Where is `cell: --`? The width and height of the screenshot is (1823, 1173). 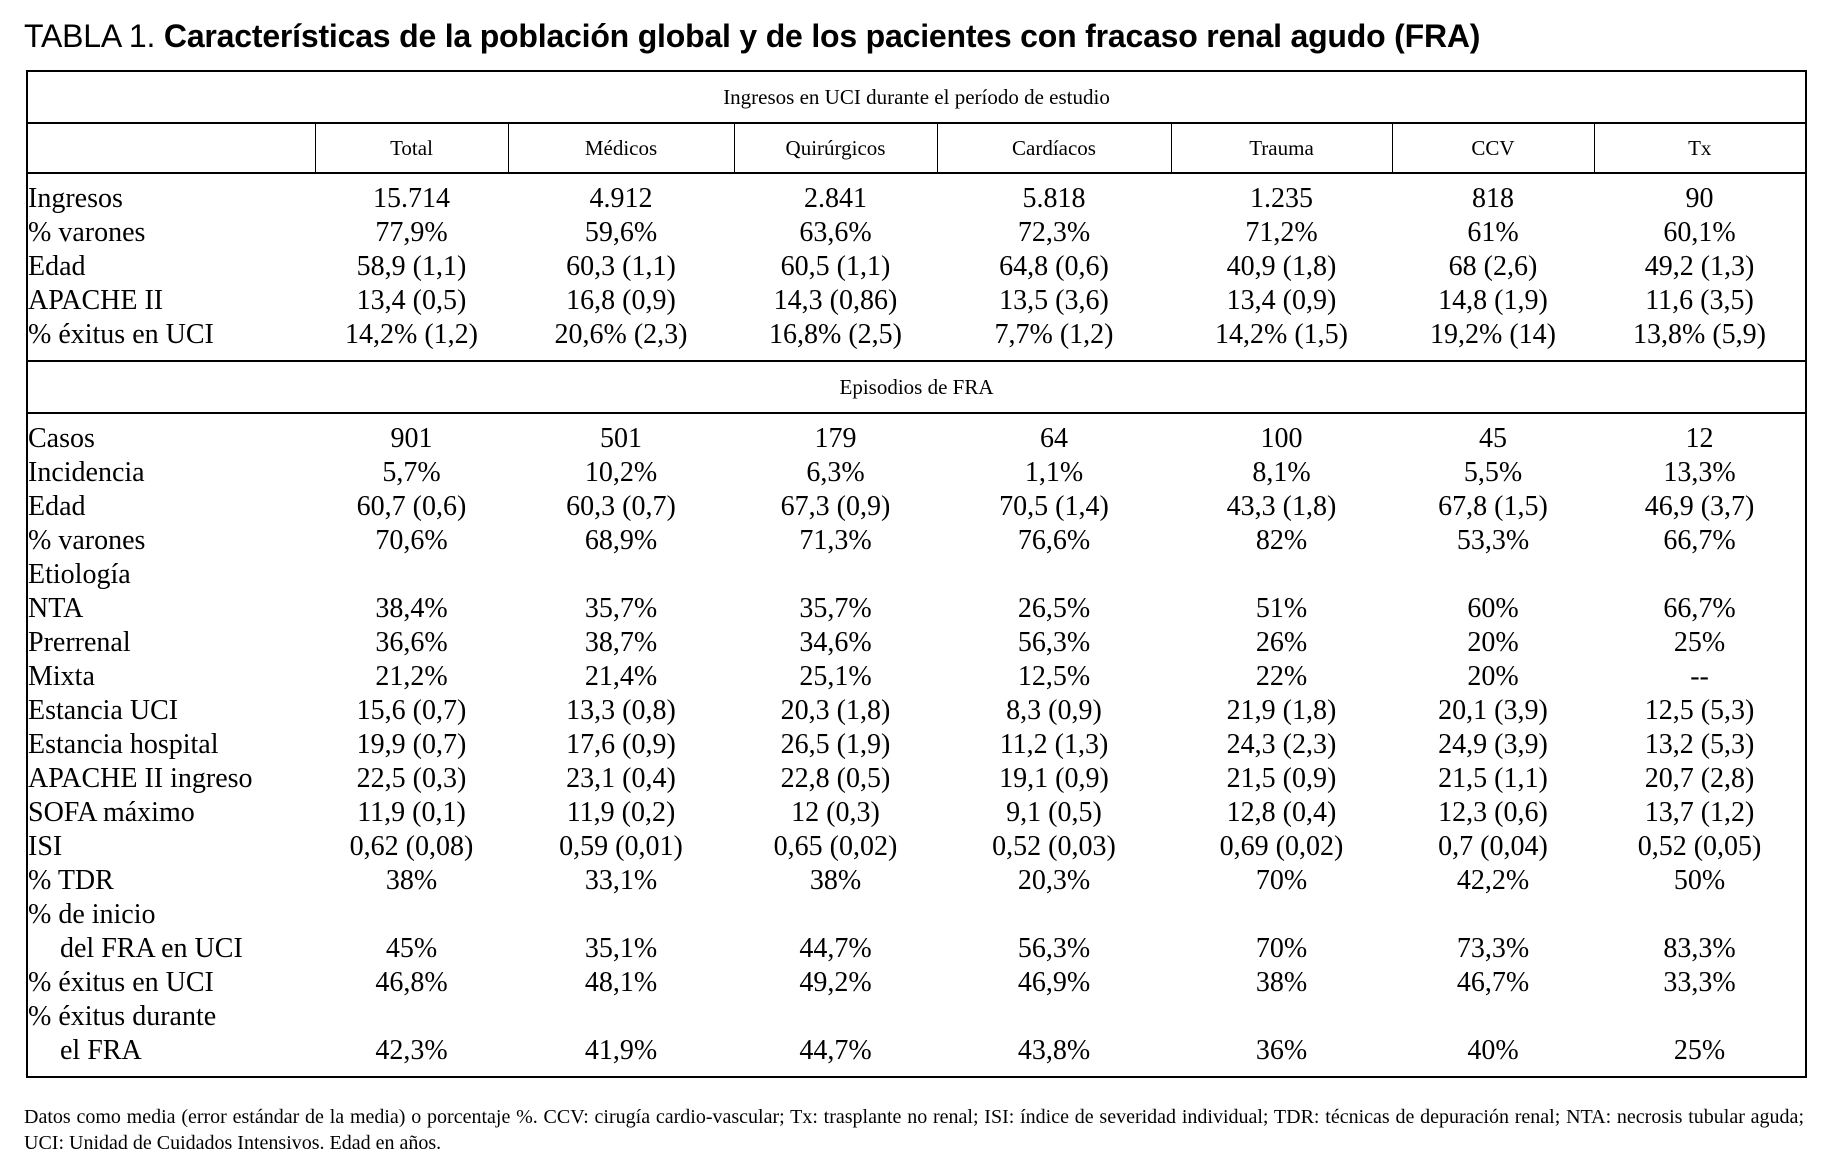 cell: -- is located at coordinates (1699, 676).